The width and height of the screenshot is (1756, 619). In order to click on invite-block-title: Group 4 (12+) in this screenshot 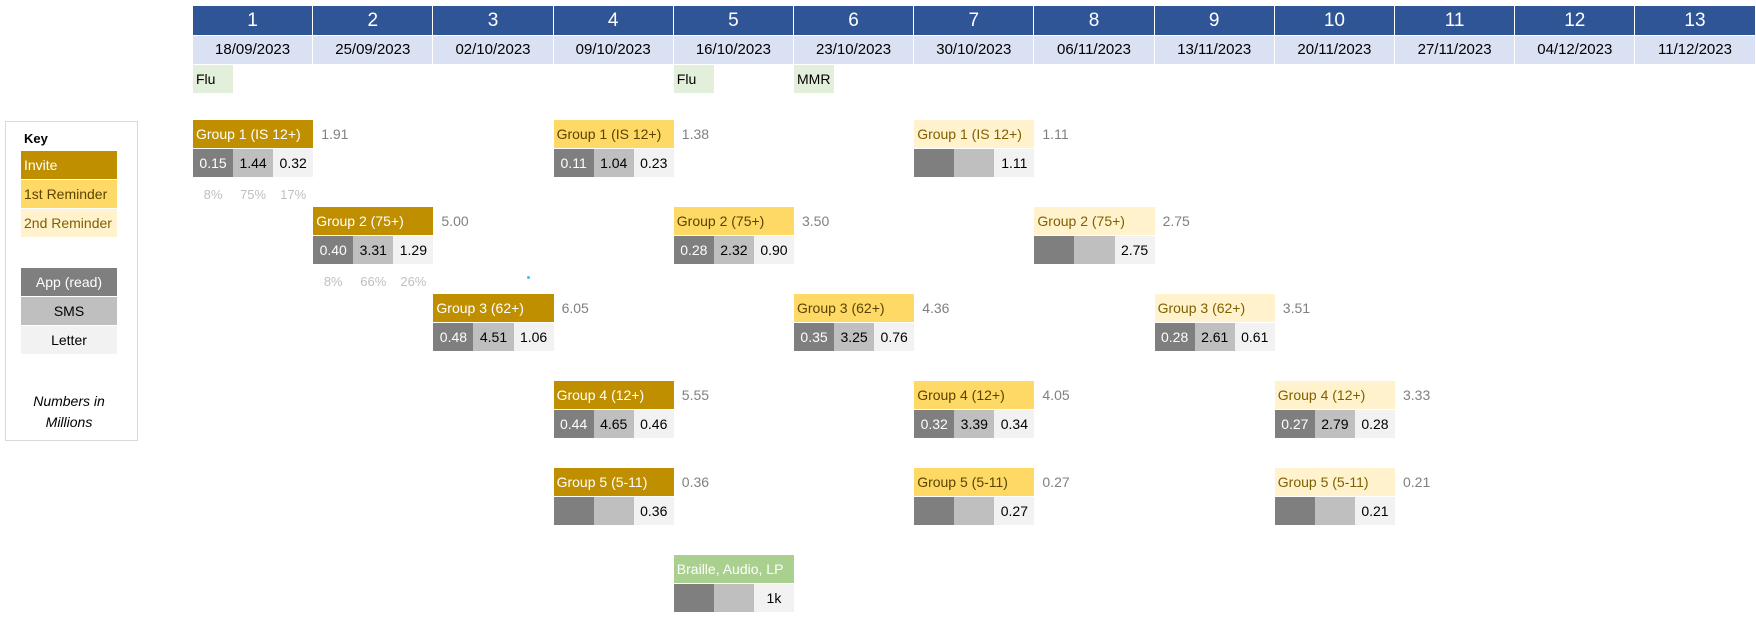, I will do `click(614, 395)`.